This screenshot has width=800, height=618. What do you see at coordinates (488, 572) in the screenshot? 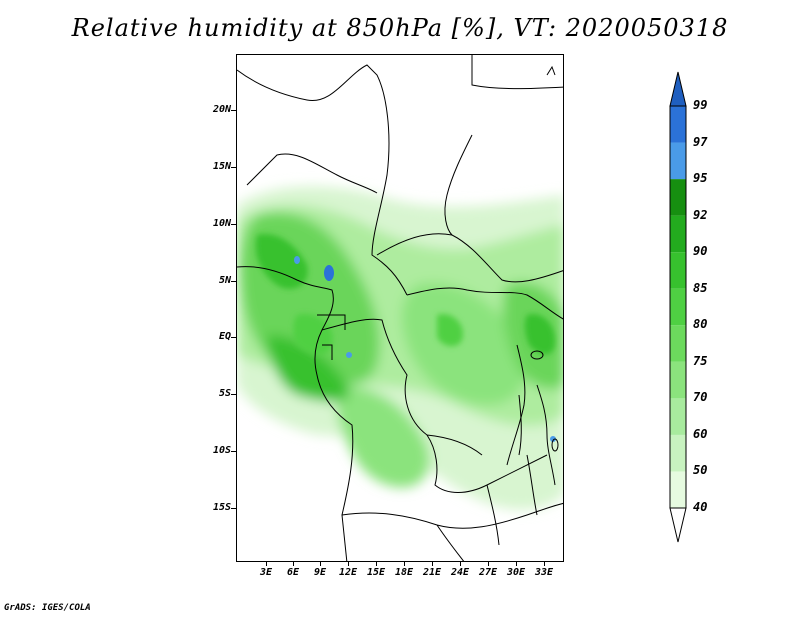
I see `lon-label-27e: 27E` at bounding box center [488, 572].